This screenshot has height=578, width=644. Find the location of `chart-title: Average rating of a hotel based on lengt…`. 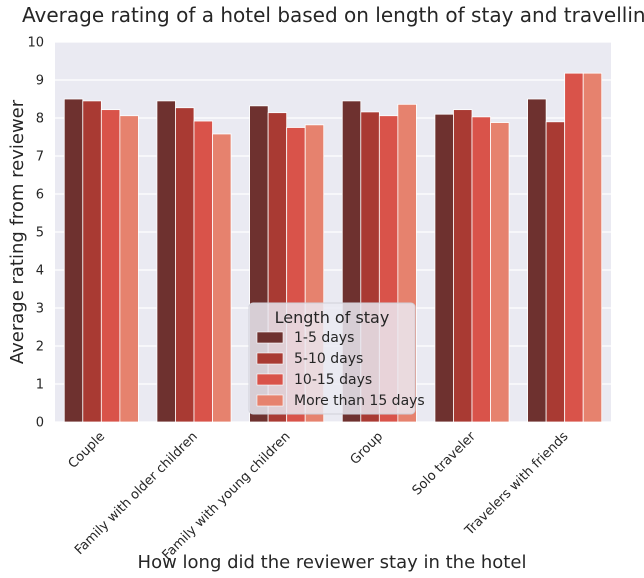

chart-title: Average rating of a hotel based on lengt… is located at coordinates (333, 15).